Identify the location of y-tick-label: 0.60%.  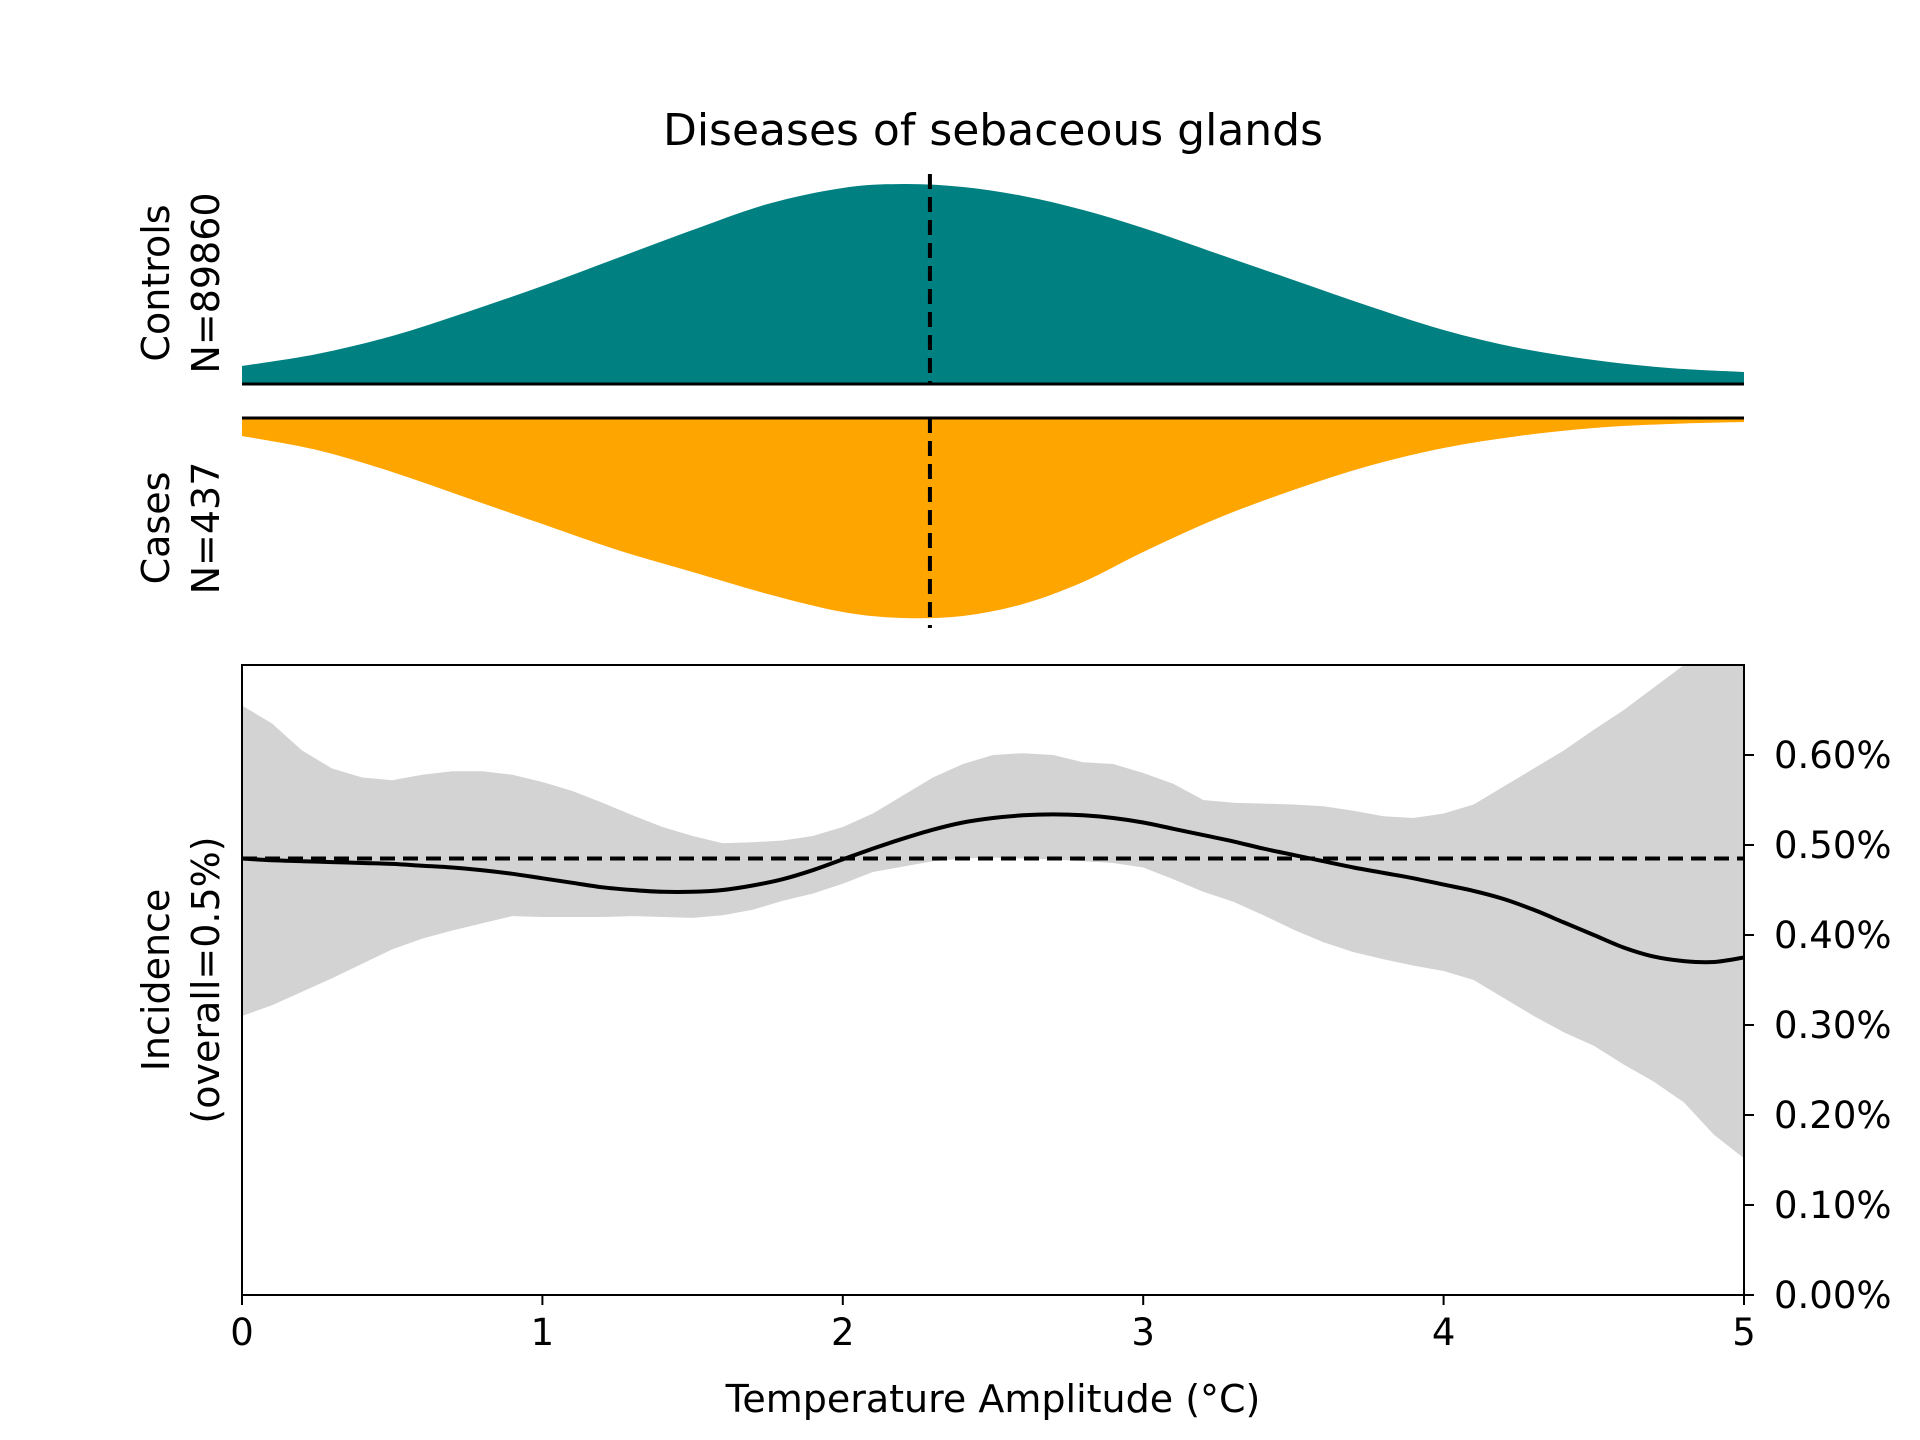
(1833, 755).